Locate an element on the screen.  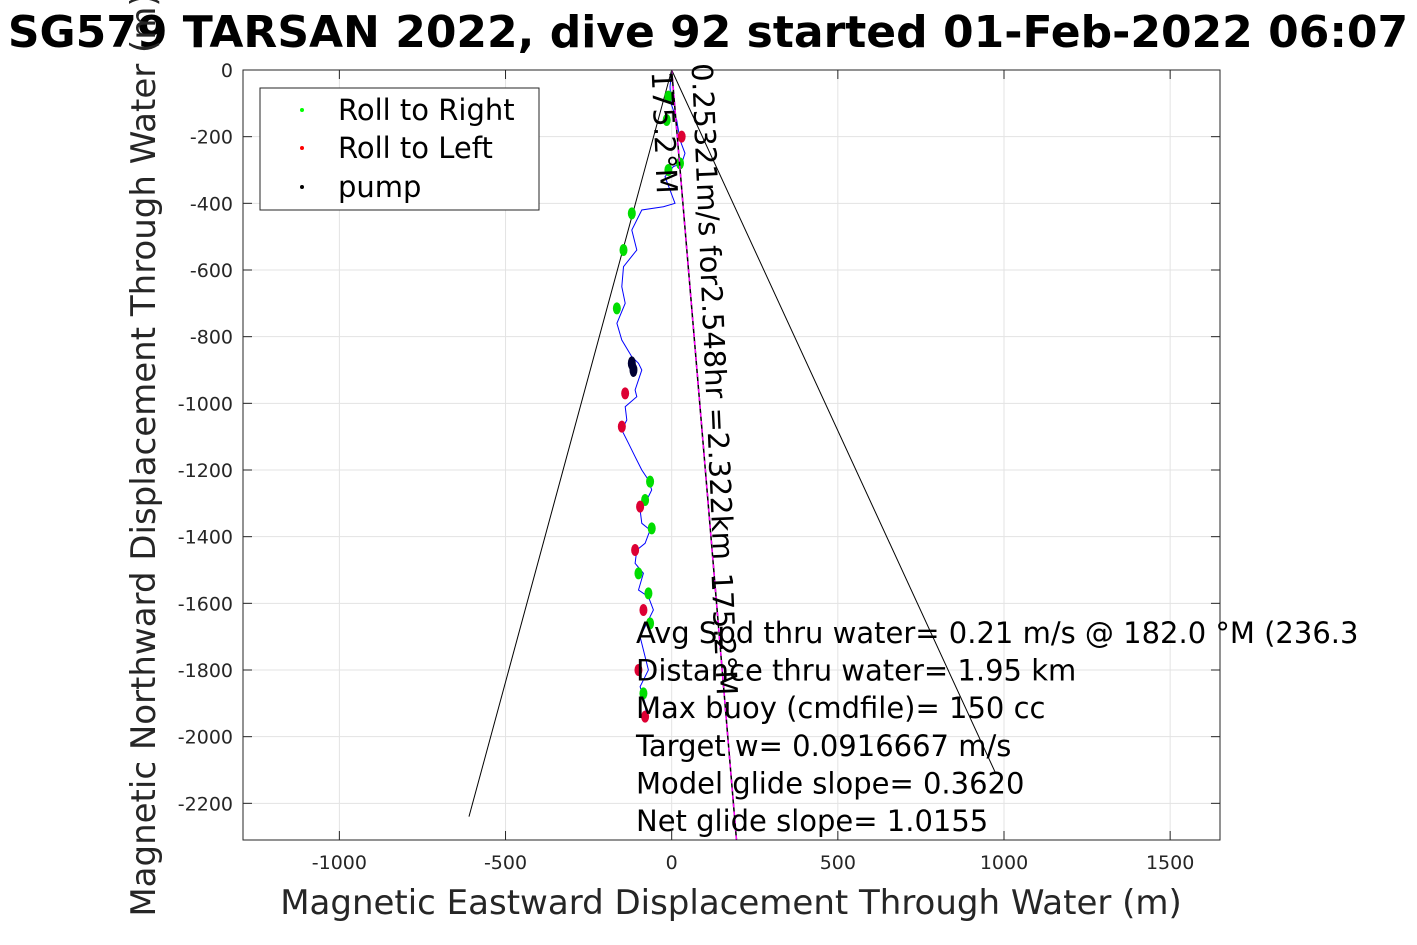
current-line-magenta is located at coordinates (704, 455).